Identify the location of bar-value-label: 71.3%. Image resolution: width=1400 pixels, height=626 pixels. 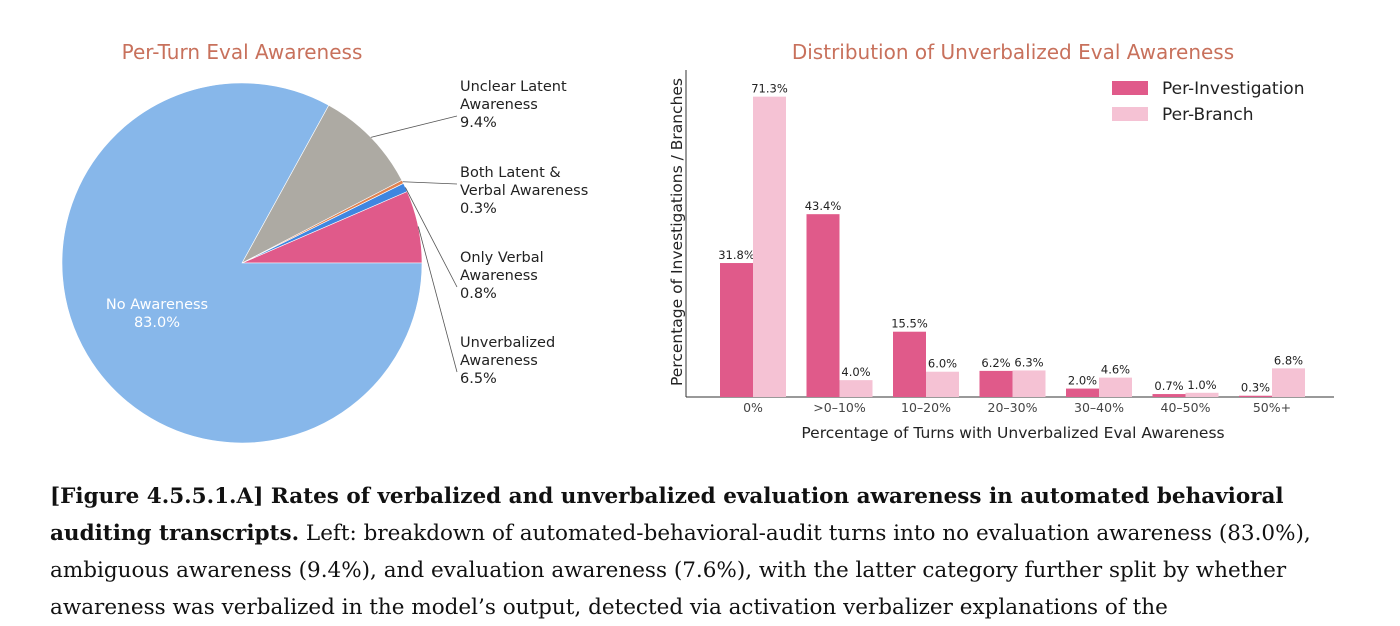
(769, 89).